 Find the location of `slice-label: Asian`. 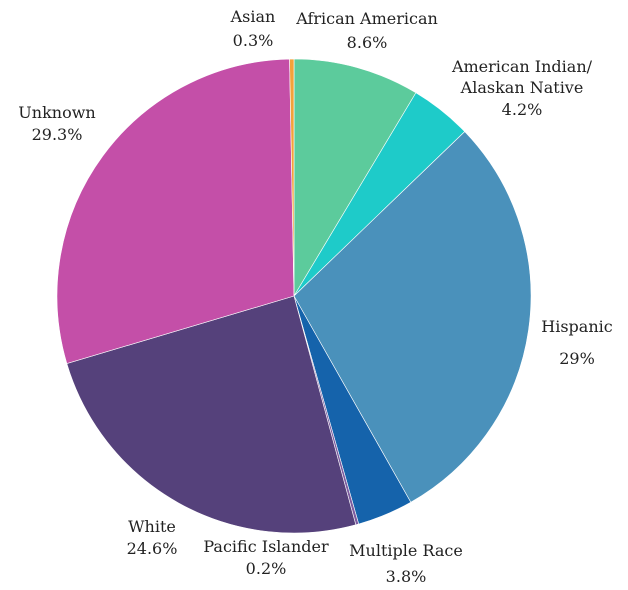

slice-label: Asian is located at coordinates (253, 16).